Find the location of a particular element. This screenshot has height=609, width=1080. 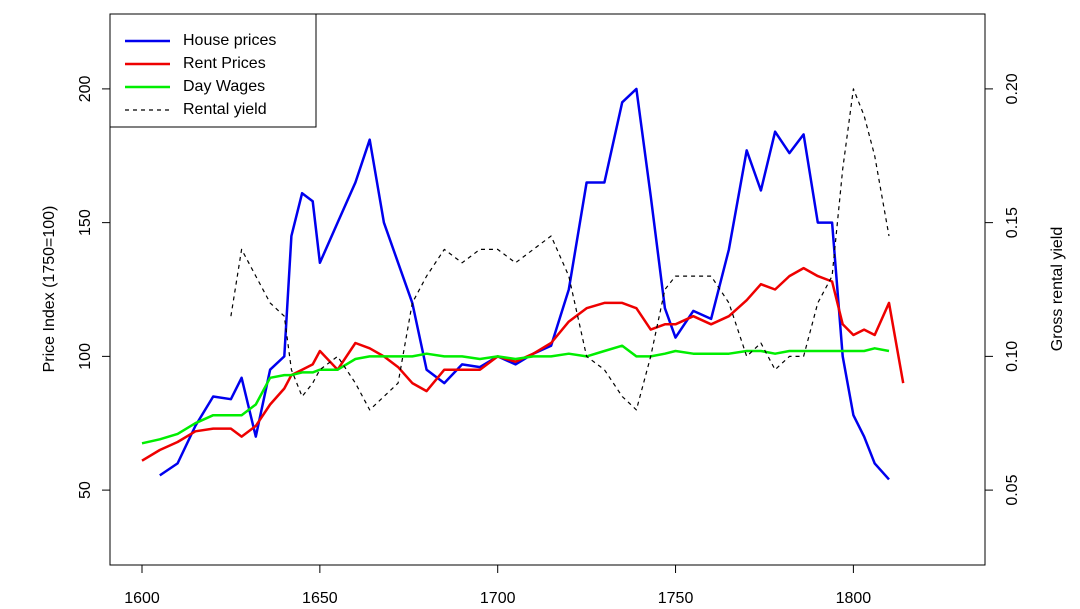

y2-tick-label: 0.15 is located at coordinates (1012, 222).